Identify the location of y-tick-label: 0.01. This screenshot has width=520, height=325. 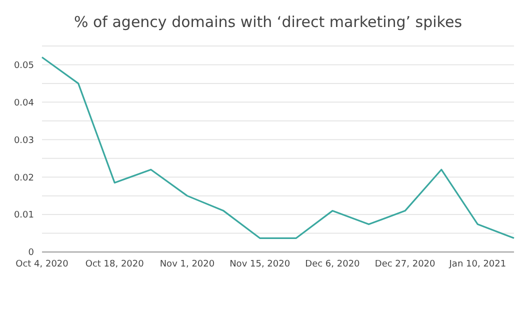
(24, 215).